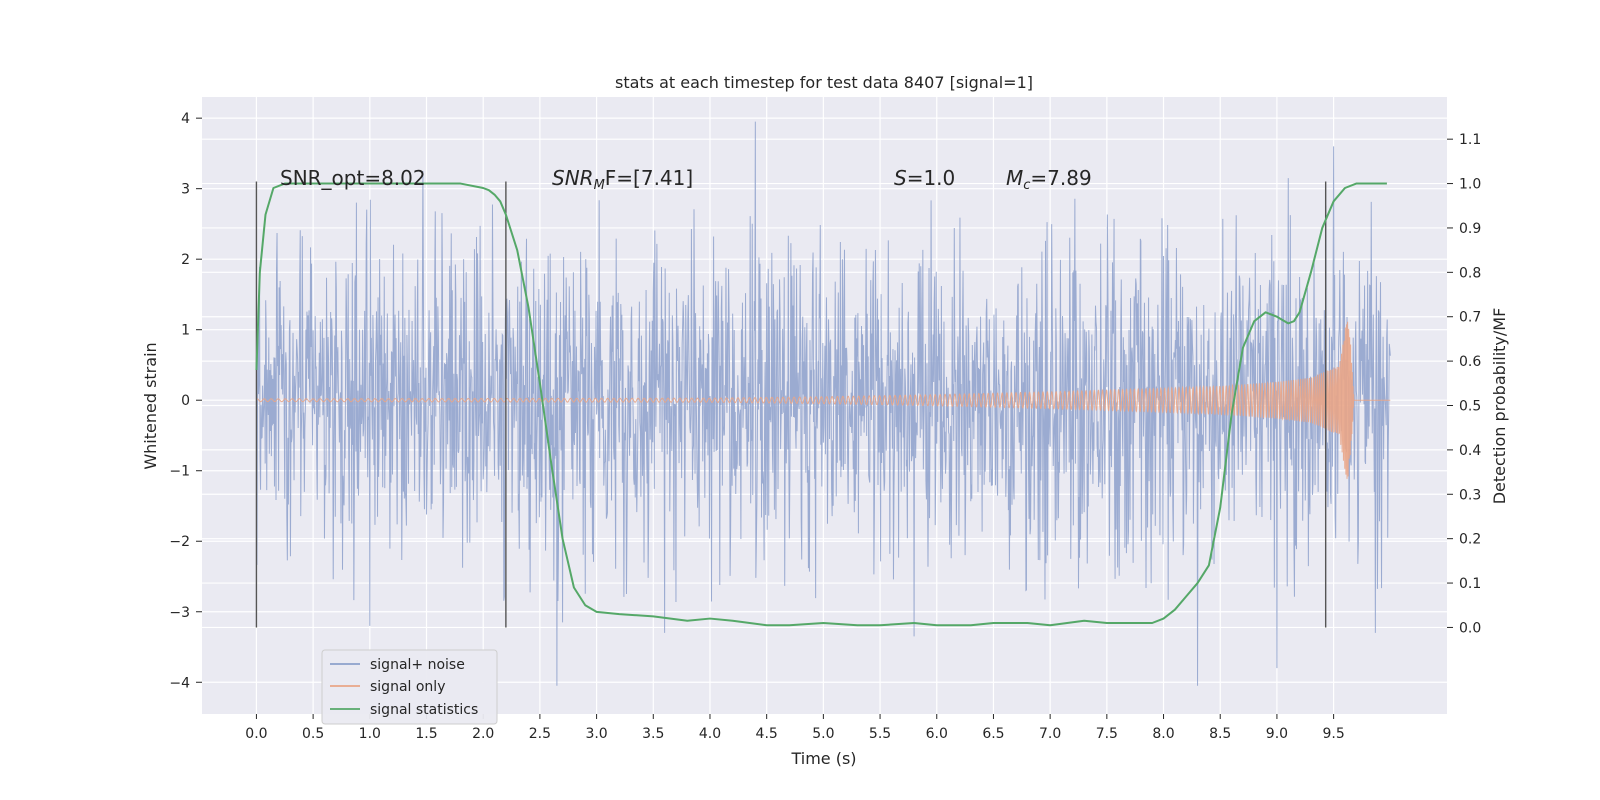  Describe the element at coordinates (823, 734) in the screenshot. I see `x-tick-label: 5.0` at that location.